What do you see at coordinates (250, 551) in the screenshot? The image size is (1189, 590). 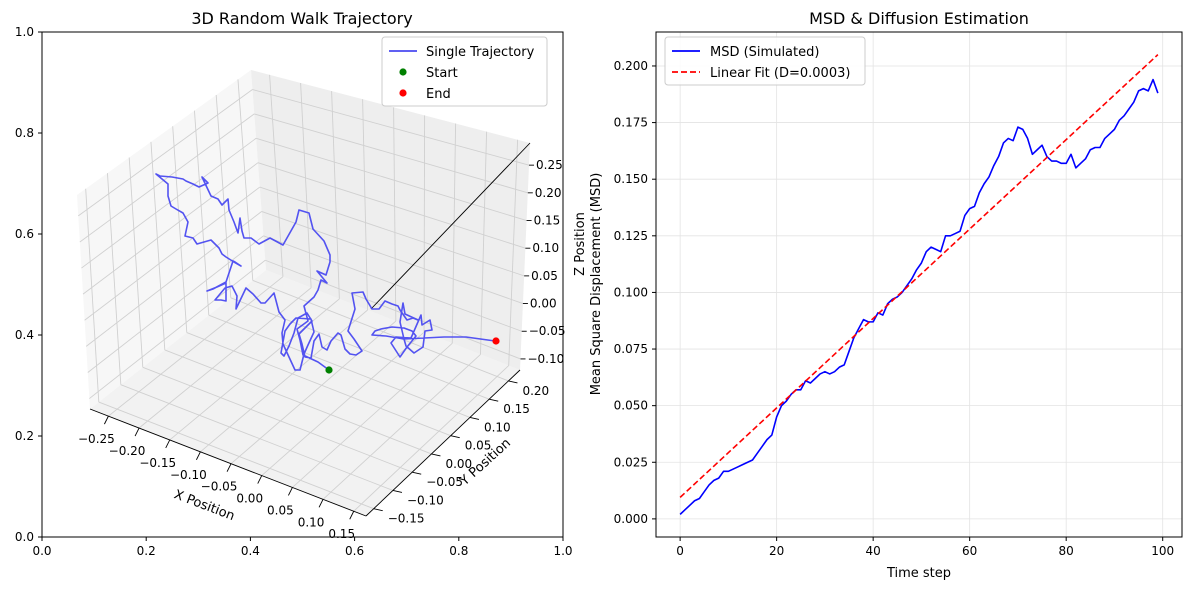 I see `bg-x-tick-label: 0.4` at bounding box center [250, 551].